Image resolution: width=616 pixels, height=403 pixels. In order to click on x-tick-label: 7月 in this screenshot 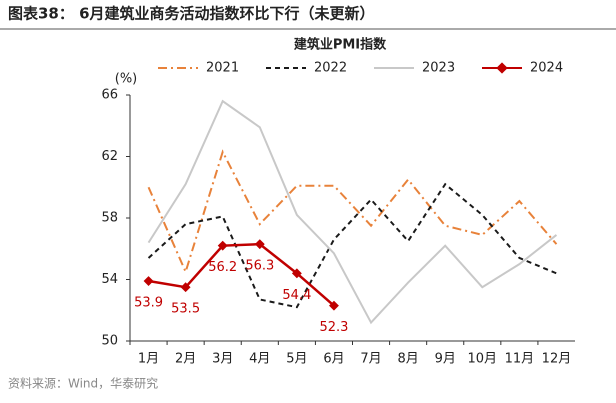, I will do `click(370, 359)`.